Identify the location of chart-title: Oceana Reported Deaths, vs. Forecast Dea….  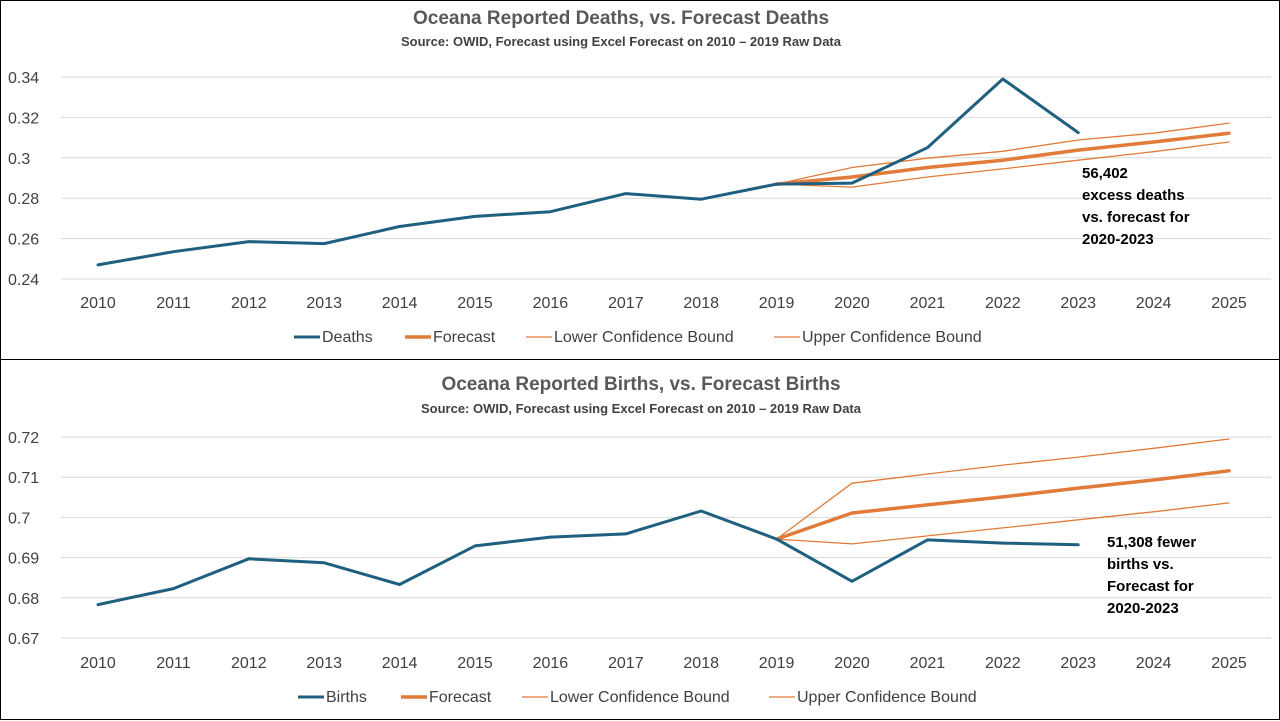
(621, 18).